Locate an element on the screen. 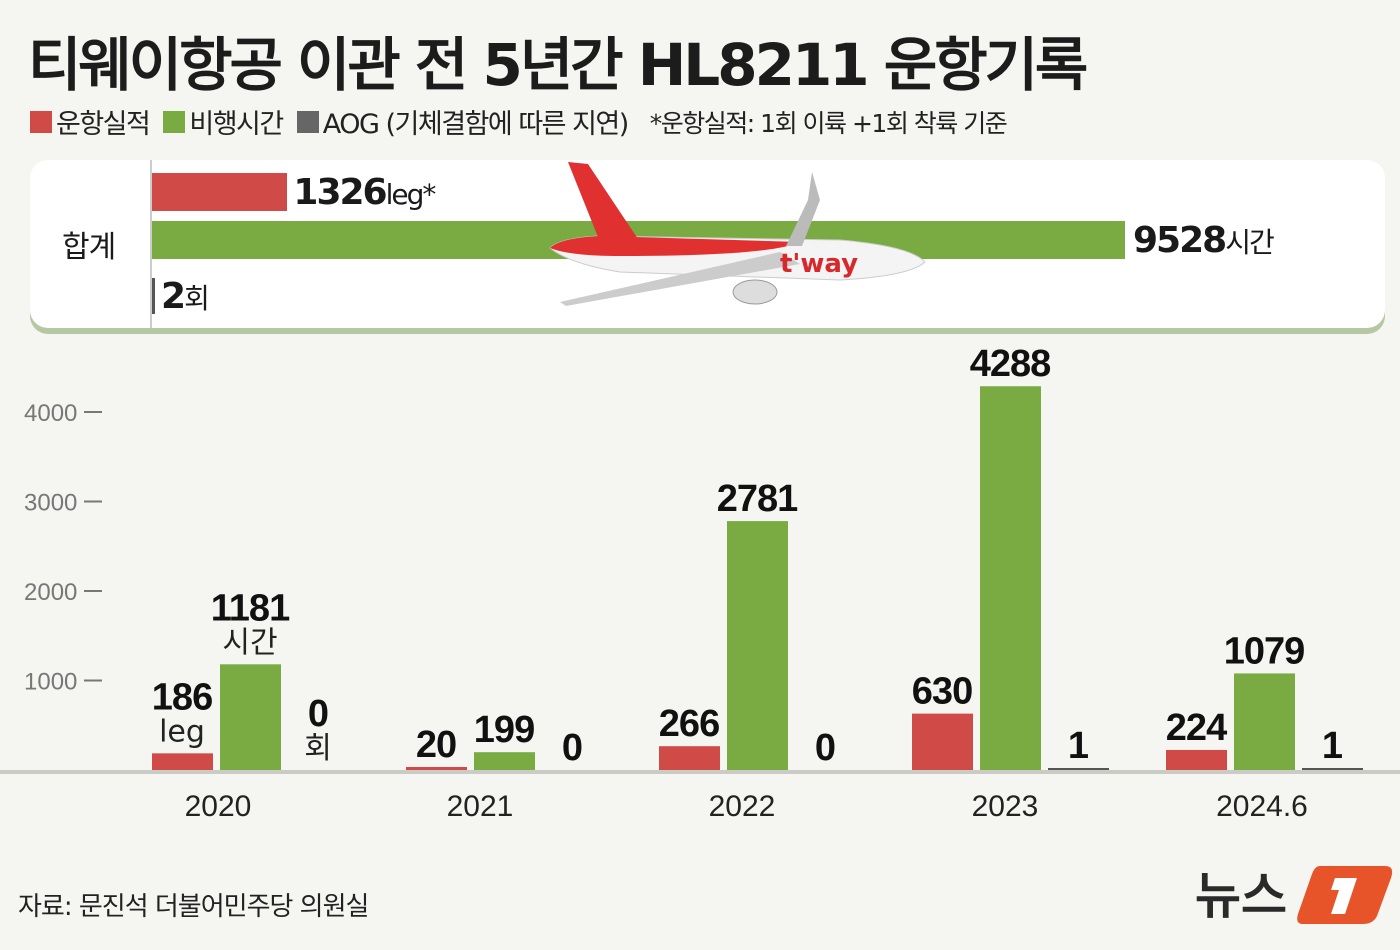 This screenshot has width=1400, height=950. summary-aog-label: 2회 is located at coordinates (185, 296).